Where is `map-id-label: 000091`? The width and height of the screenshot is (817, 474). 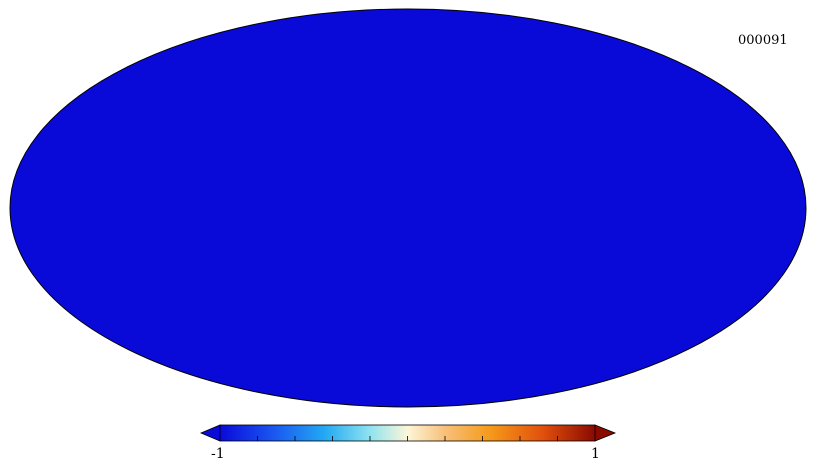
map-id-label: 000091 is located at coordinates (763, 40).